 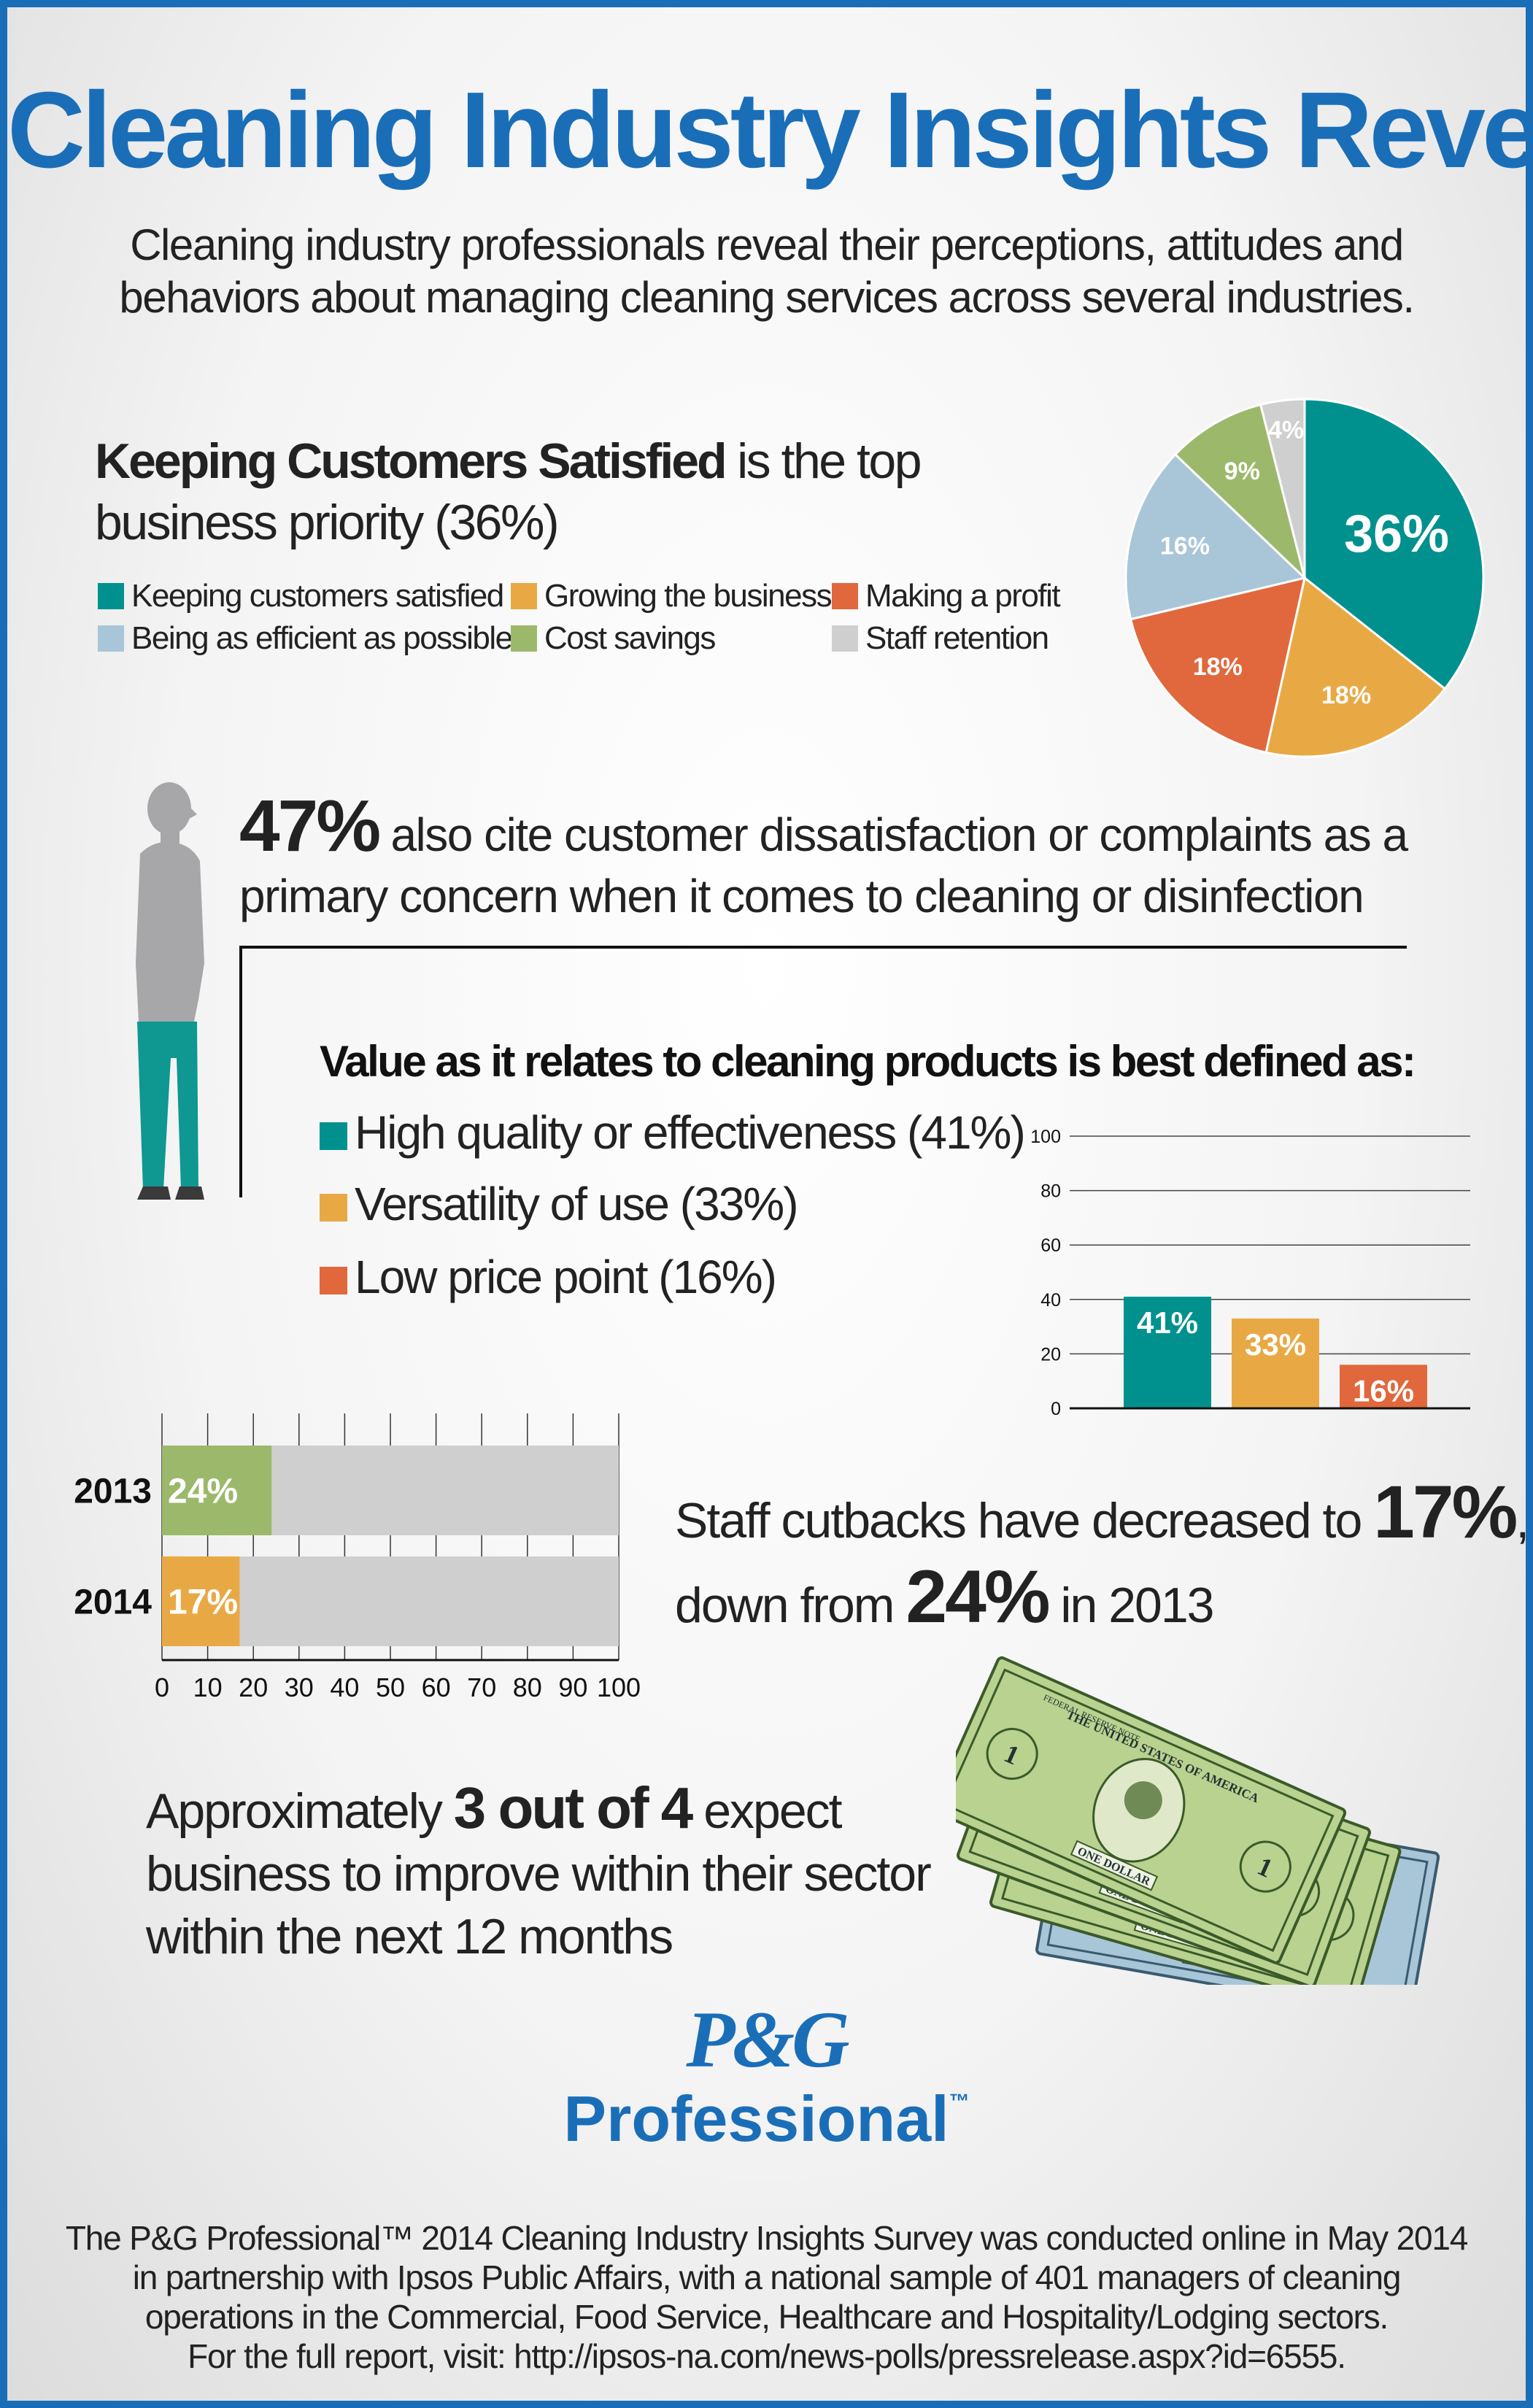 What do you see at coordinates (411, 461) in the screenshot?
I see `priority-heading-bold: Keeping Customers Satisfied` at bounding box center [411, 461].